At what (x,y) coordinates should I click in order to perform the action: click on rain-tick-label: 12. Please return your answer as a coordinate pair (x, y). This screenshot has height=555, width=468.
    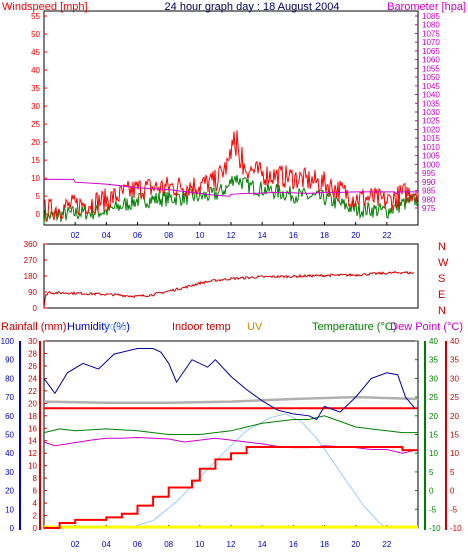
    Looking at the image, I should click on (32, 453).